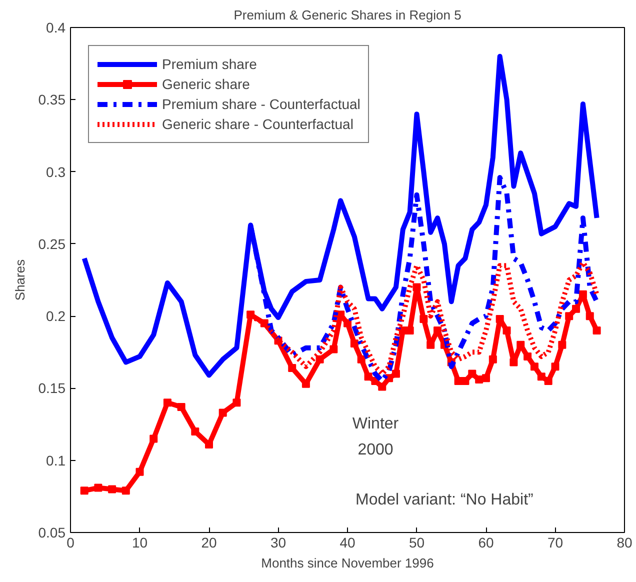  What do you see at coordinates (486, 542) in the screenshot?
I see `x-tick-label: 60` at bounding box center [486, 542].